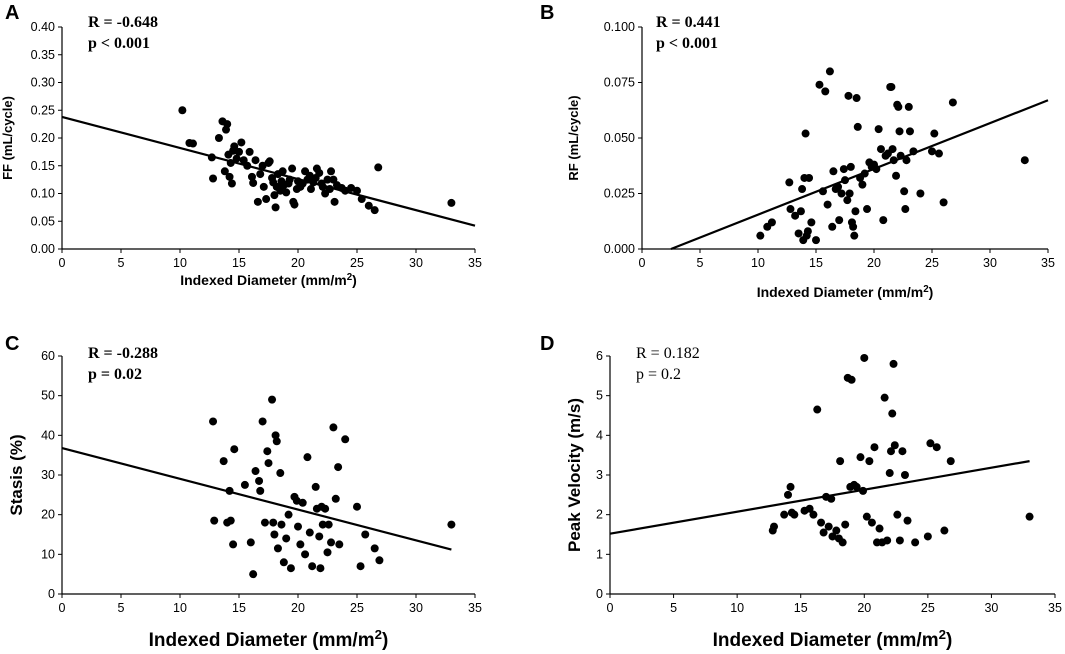  What do you see at coordinates (48, 435) in the screenshot?
I see `y-tick-label: 40` at bounding box center [48, 435].